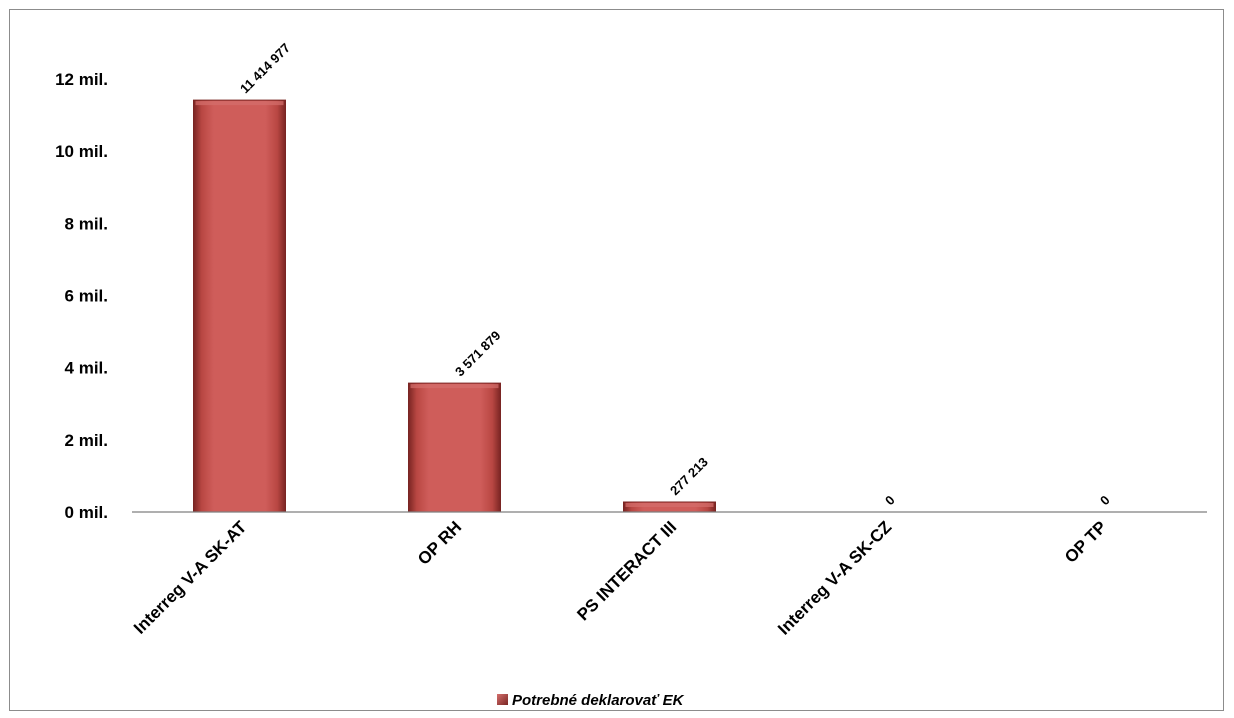  Describe the element at coordinates (265, 68) in the screenshot. I see `data-label: 11 414 977` at that location.